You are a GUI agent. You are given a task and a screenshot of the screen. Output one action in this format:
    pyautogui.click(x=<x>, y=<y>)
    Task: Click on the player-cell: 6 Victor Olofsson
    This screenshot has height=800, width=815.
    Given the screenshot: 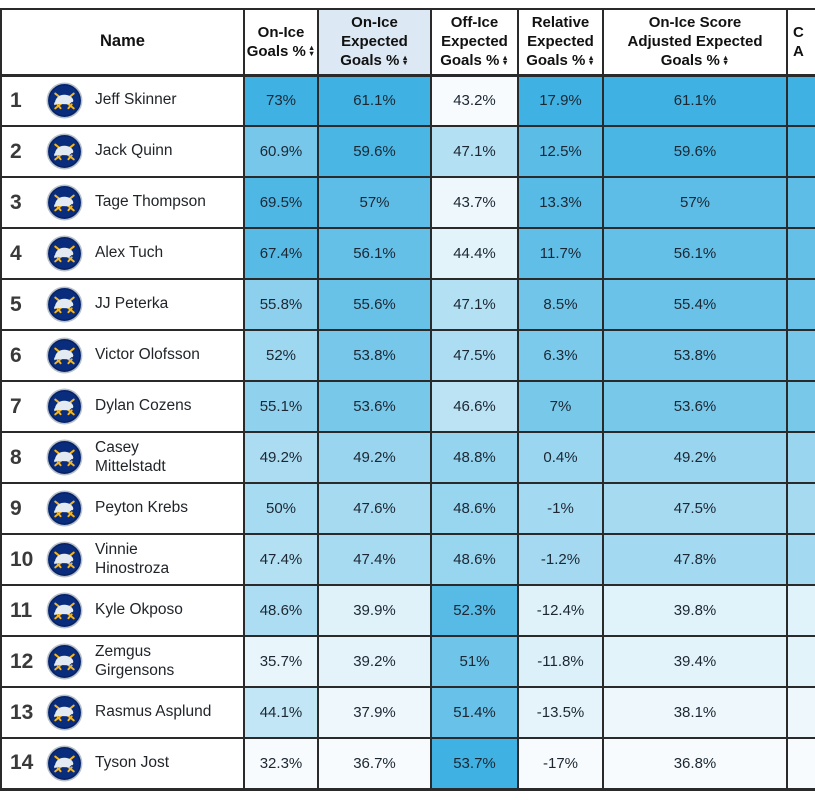 What is the action you would take?
    pyautogui.click(x=122, y=356)
    